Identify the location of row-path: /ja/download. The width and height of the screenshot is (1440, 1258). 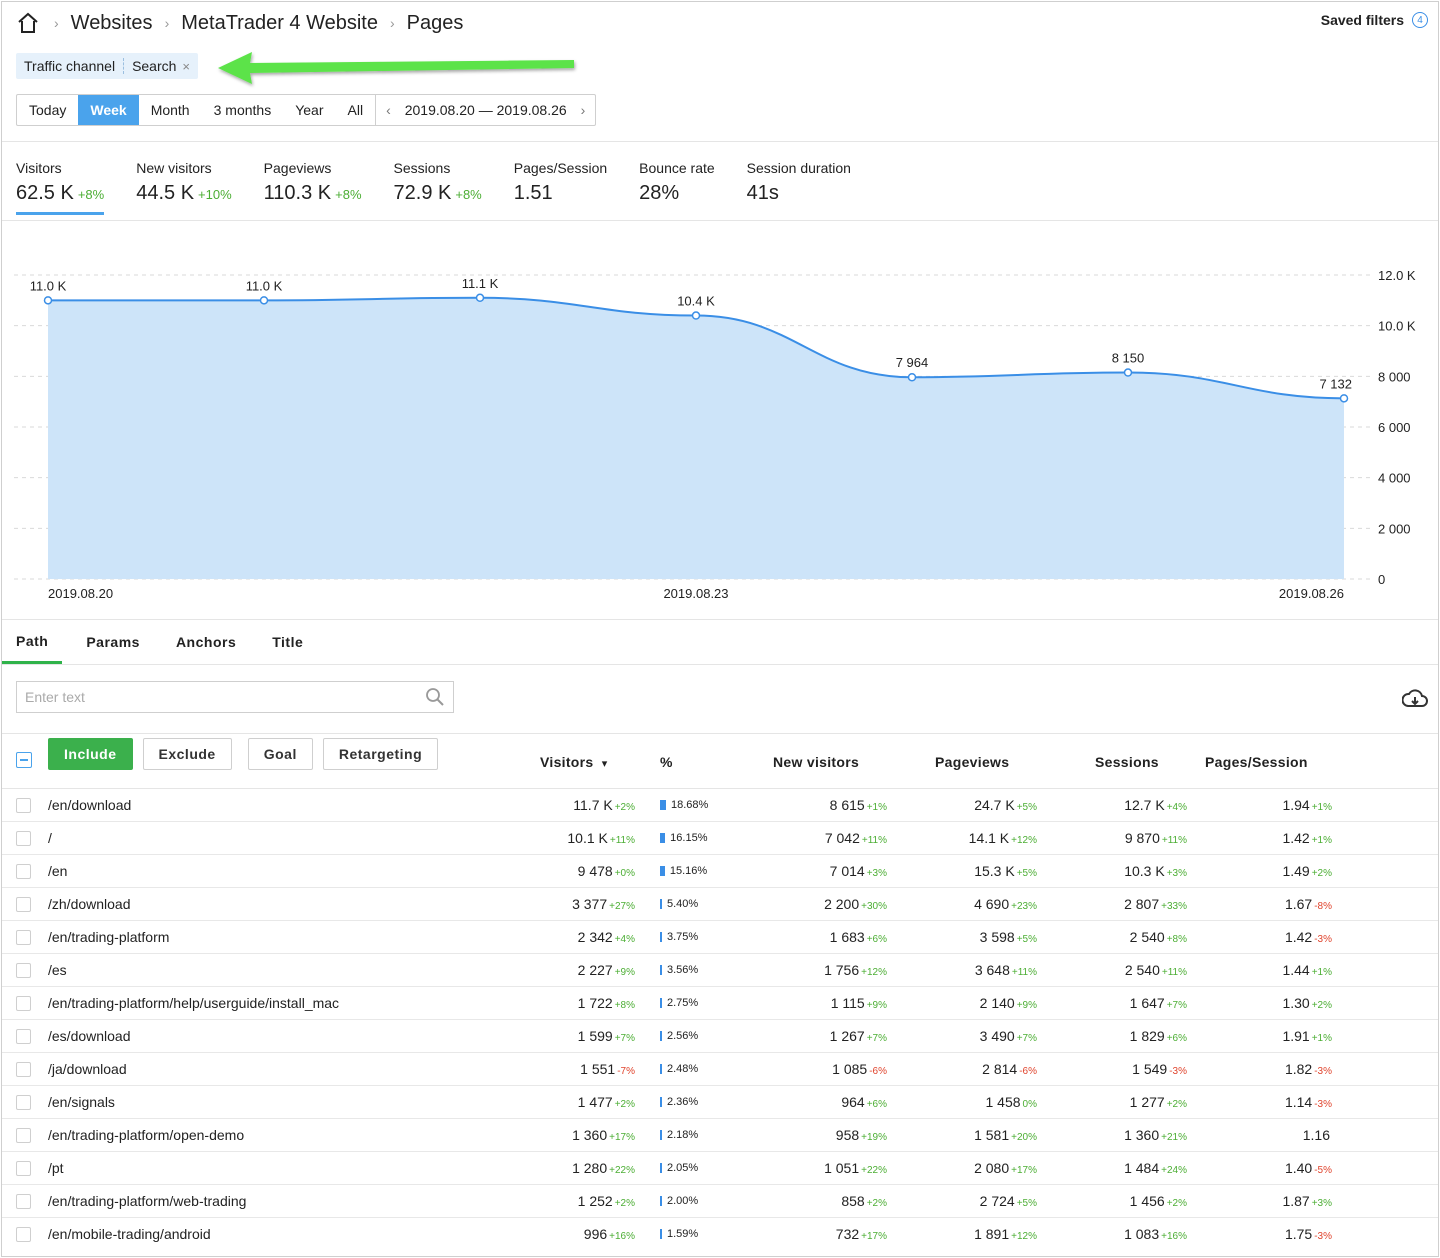
(87, 1069).